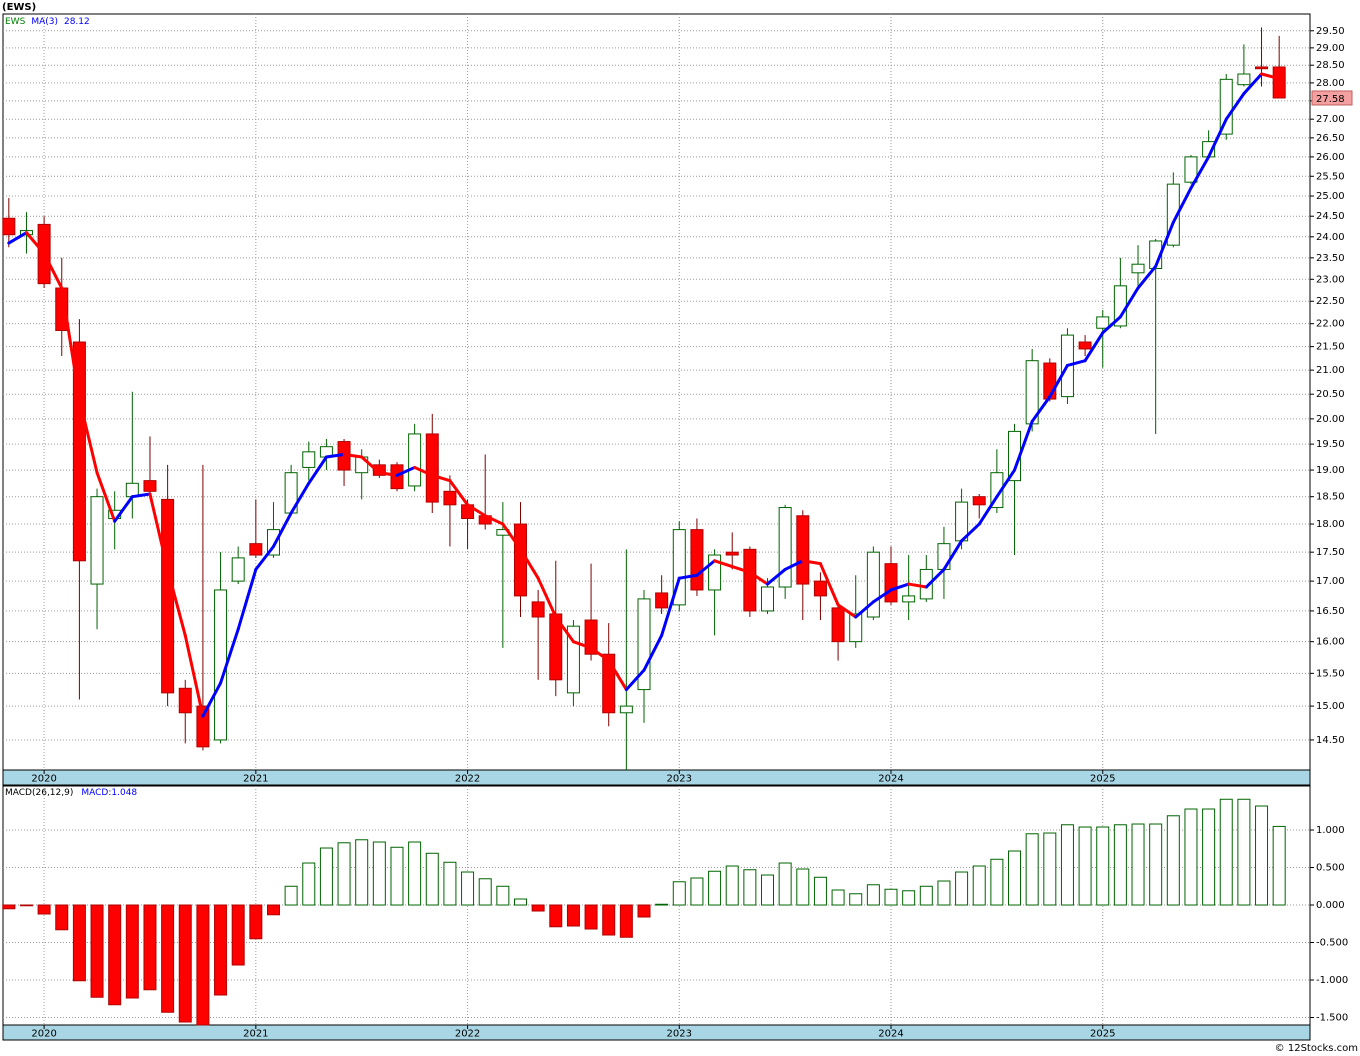 This screenshot has width=1360, height=1056. Describe the element at coordinates (1316, 1048) in the screenshot. I see `credit: © 12Stocks.com` at that location.